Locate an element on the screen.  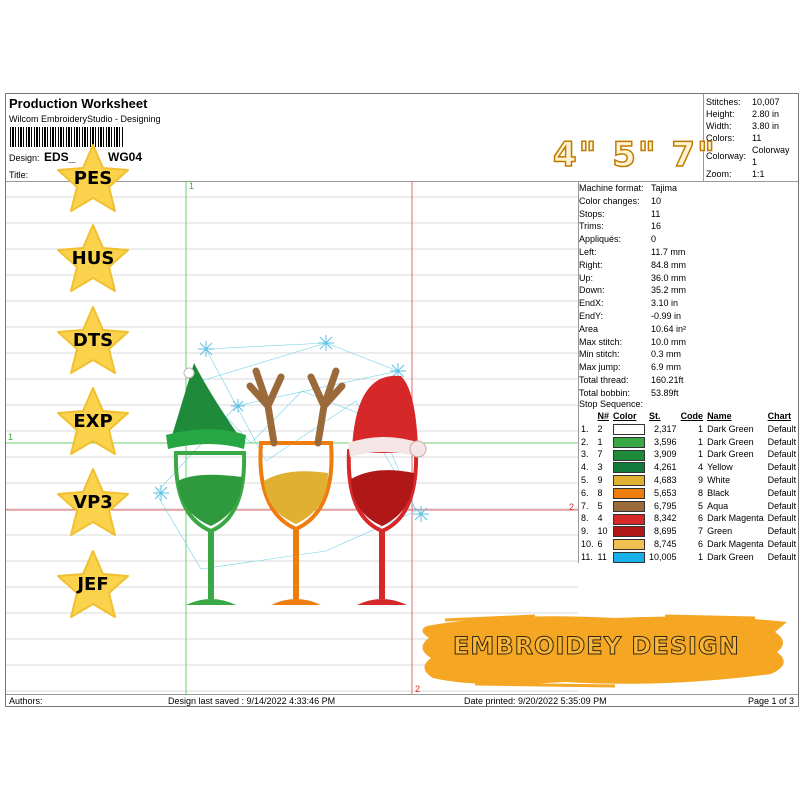
row-index: 9. is located at coordinates (585, 531).